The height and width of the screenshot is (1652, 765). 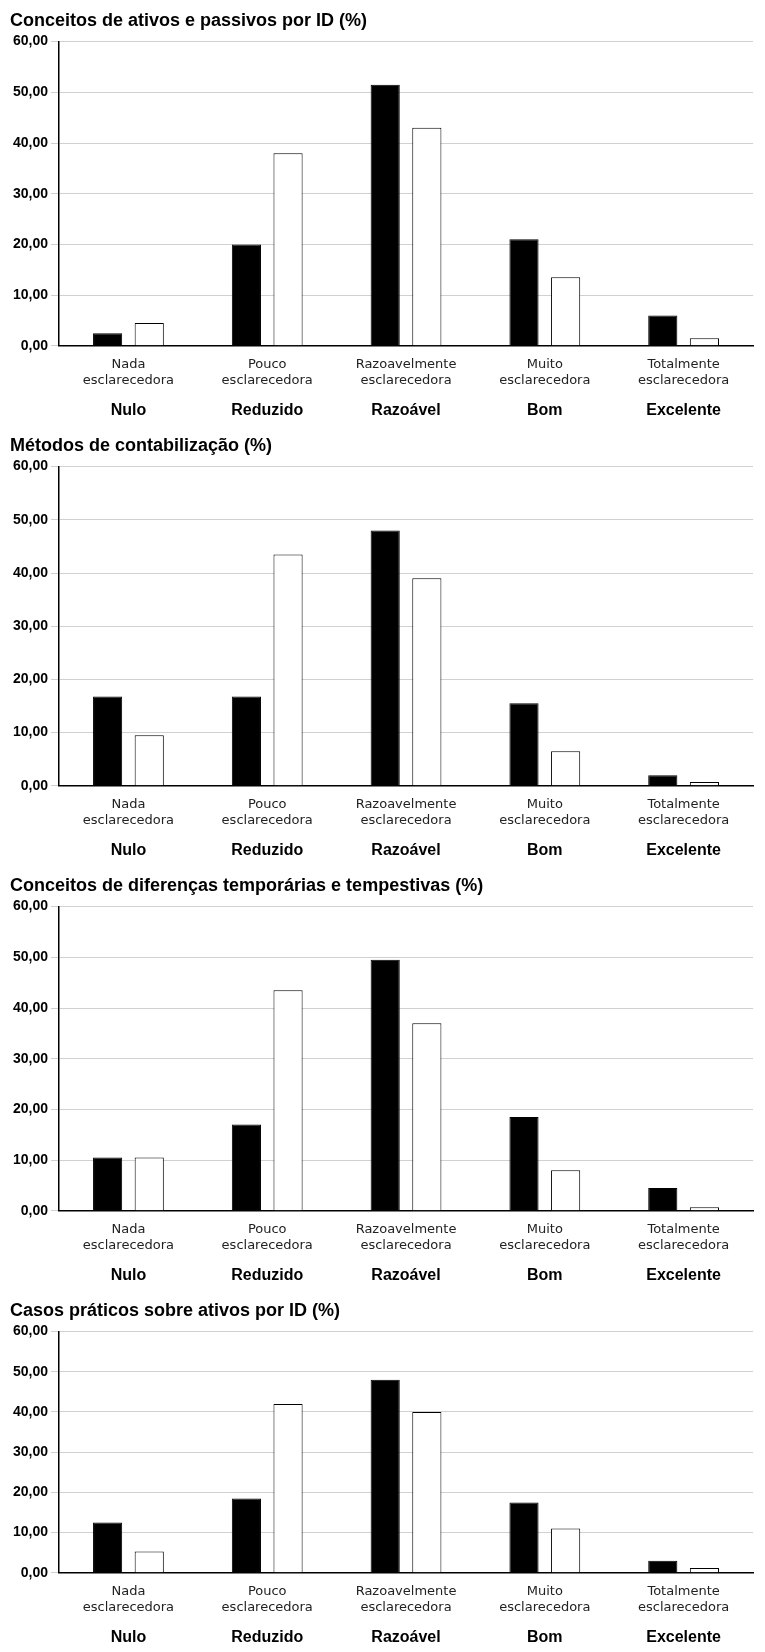 I want to click on chart-title: Conceitos de ativos e passivos por ID (%), so click(x=189, y=19).